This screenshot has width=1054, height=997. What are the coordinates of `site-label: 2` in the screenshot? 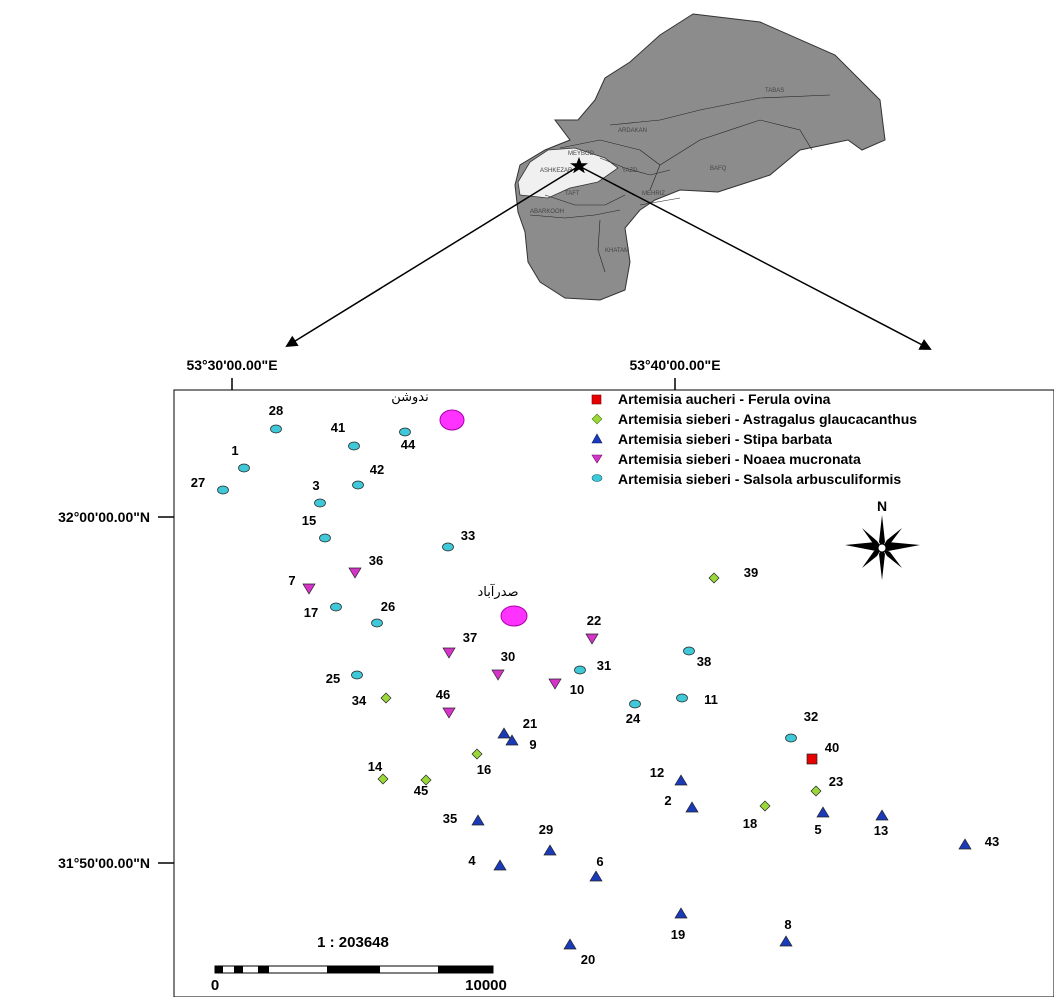 It's located at (667, 800).